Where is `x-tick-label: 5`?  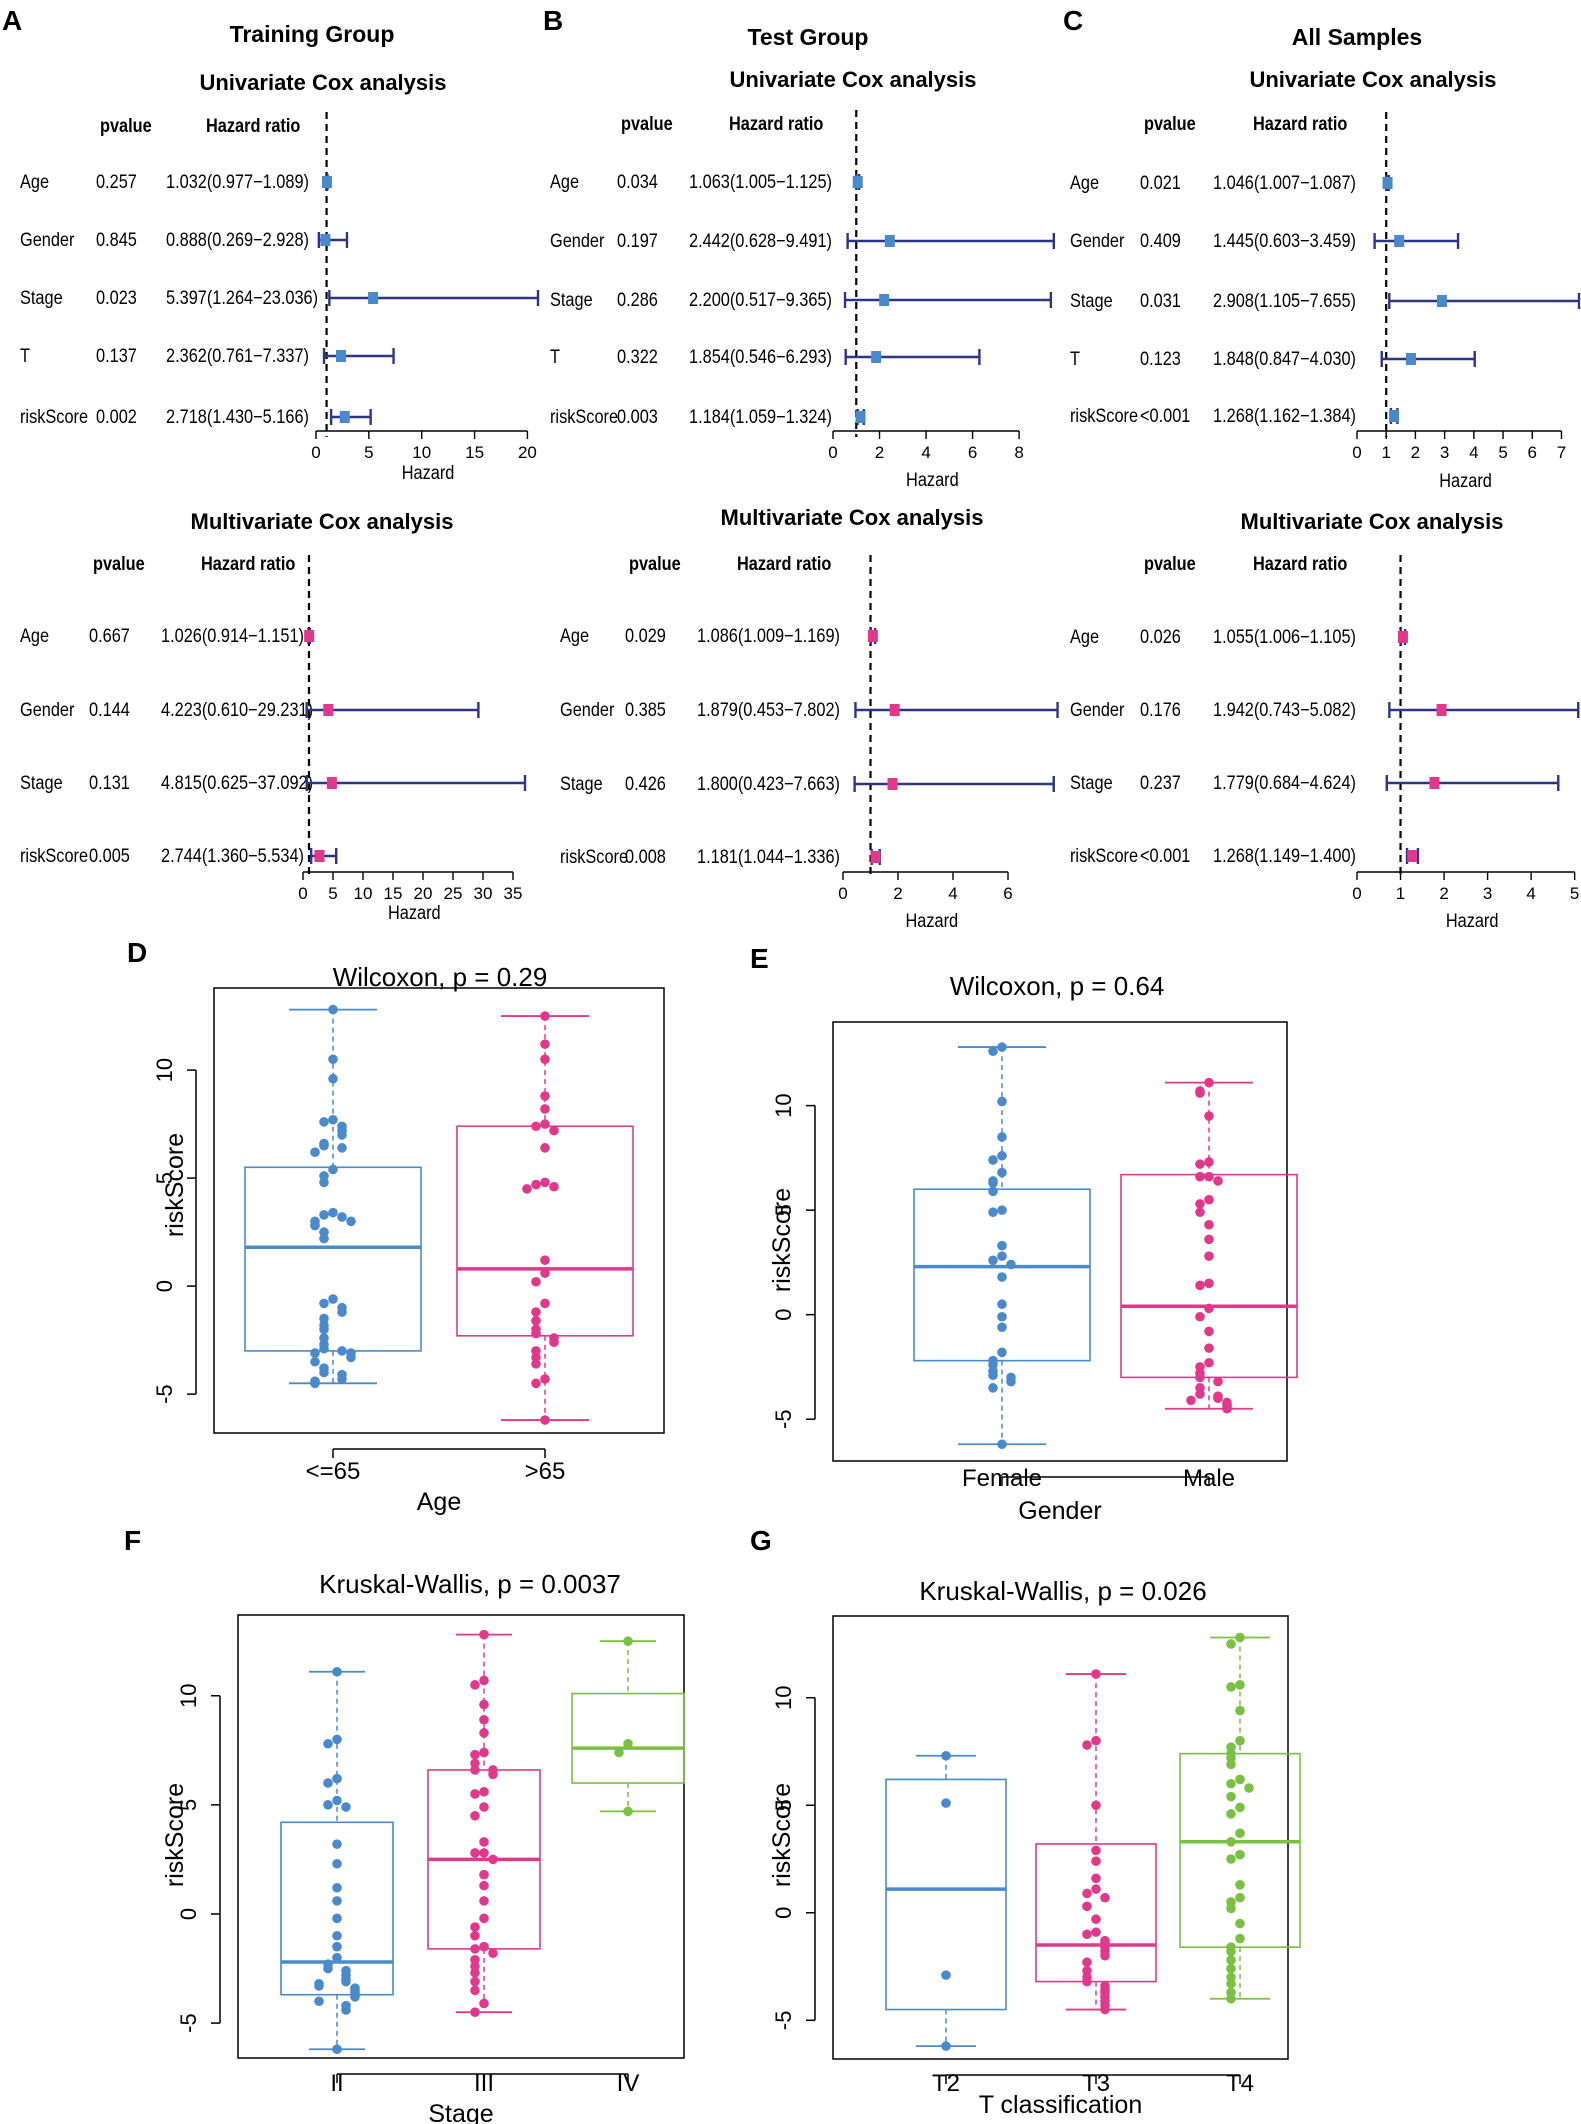
x-tick-label: 5 is located at coordinates (332, 893).